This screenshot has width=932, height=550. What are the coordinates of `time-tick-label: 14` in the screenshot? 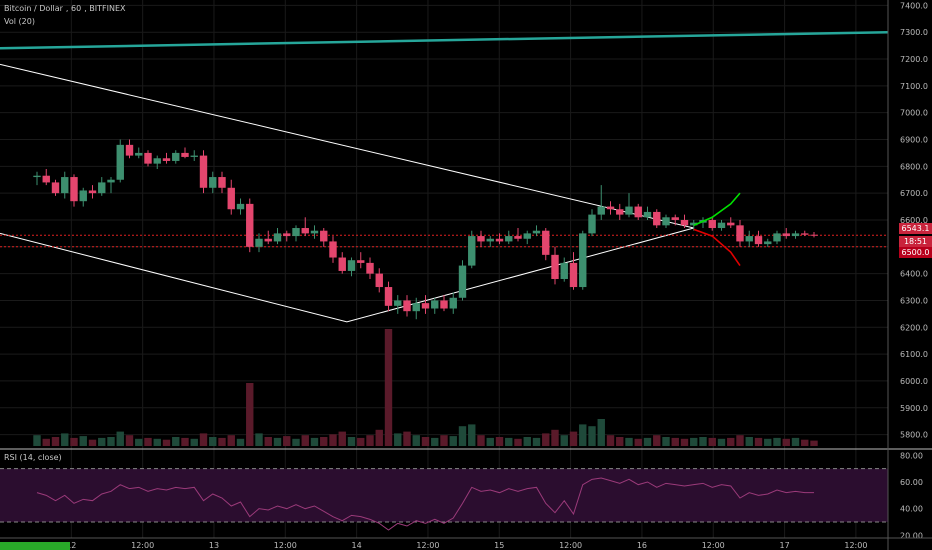 It's located at (357, 545).